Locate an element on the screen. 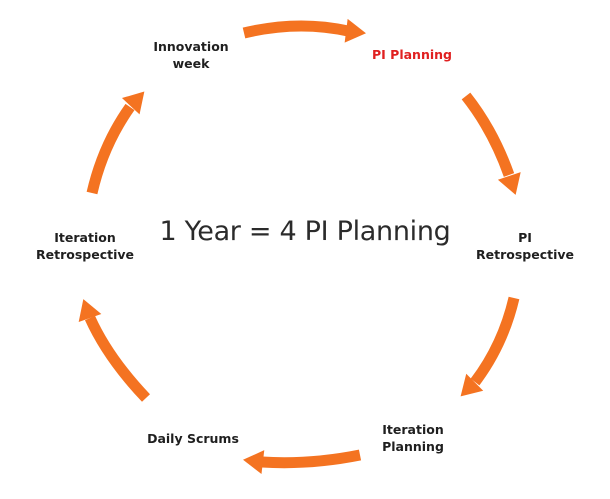  arrow-daily-scrums-to-iteration-retrospective is located at coordinates (114, 350).